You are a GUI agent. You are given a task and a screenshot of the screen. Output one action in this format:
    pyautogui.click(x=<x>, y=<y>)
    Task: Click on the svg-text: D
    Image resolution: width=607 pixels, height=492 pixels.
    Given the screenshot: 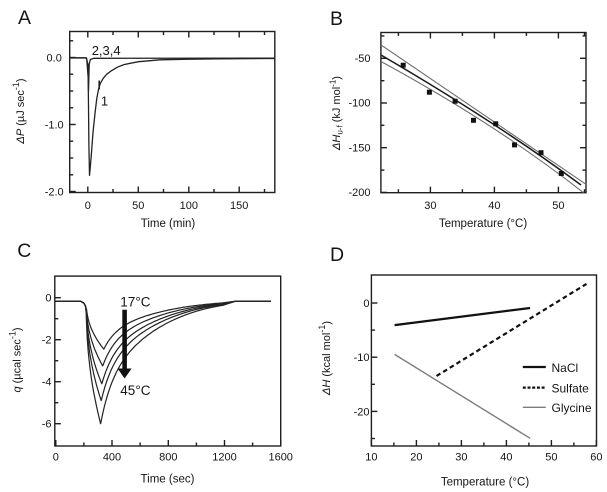 What is the action you would take?
    pyautogui.click(x=337, y=255)
    